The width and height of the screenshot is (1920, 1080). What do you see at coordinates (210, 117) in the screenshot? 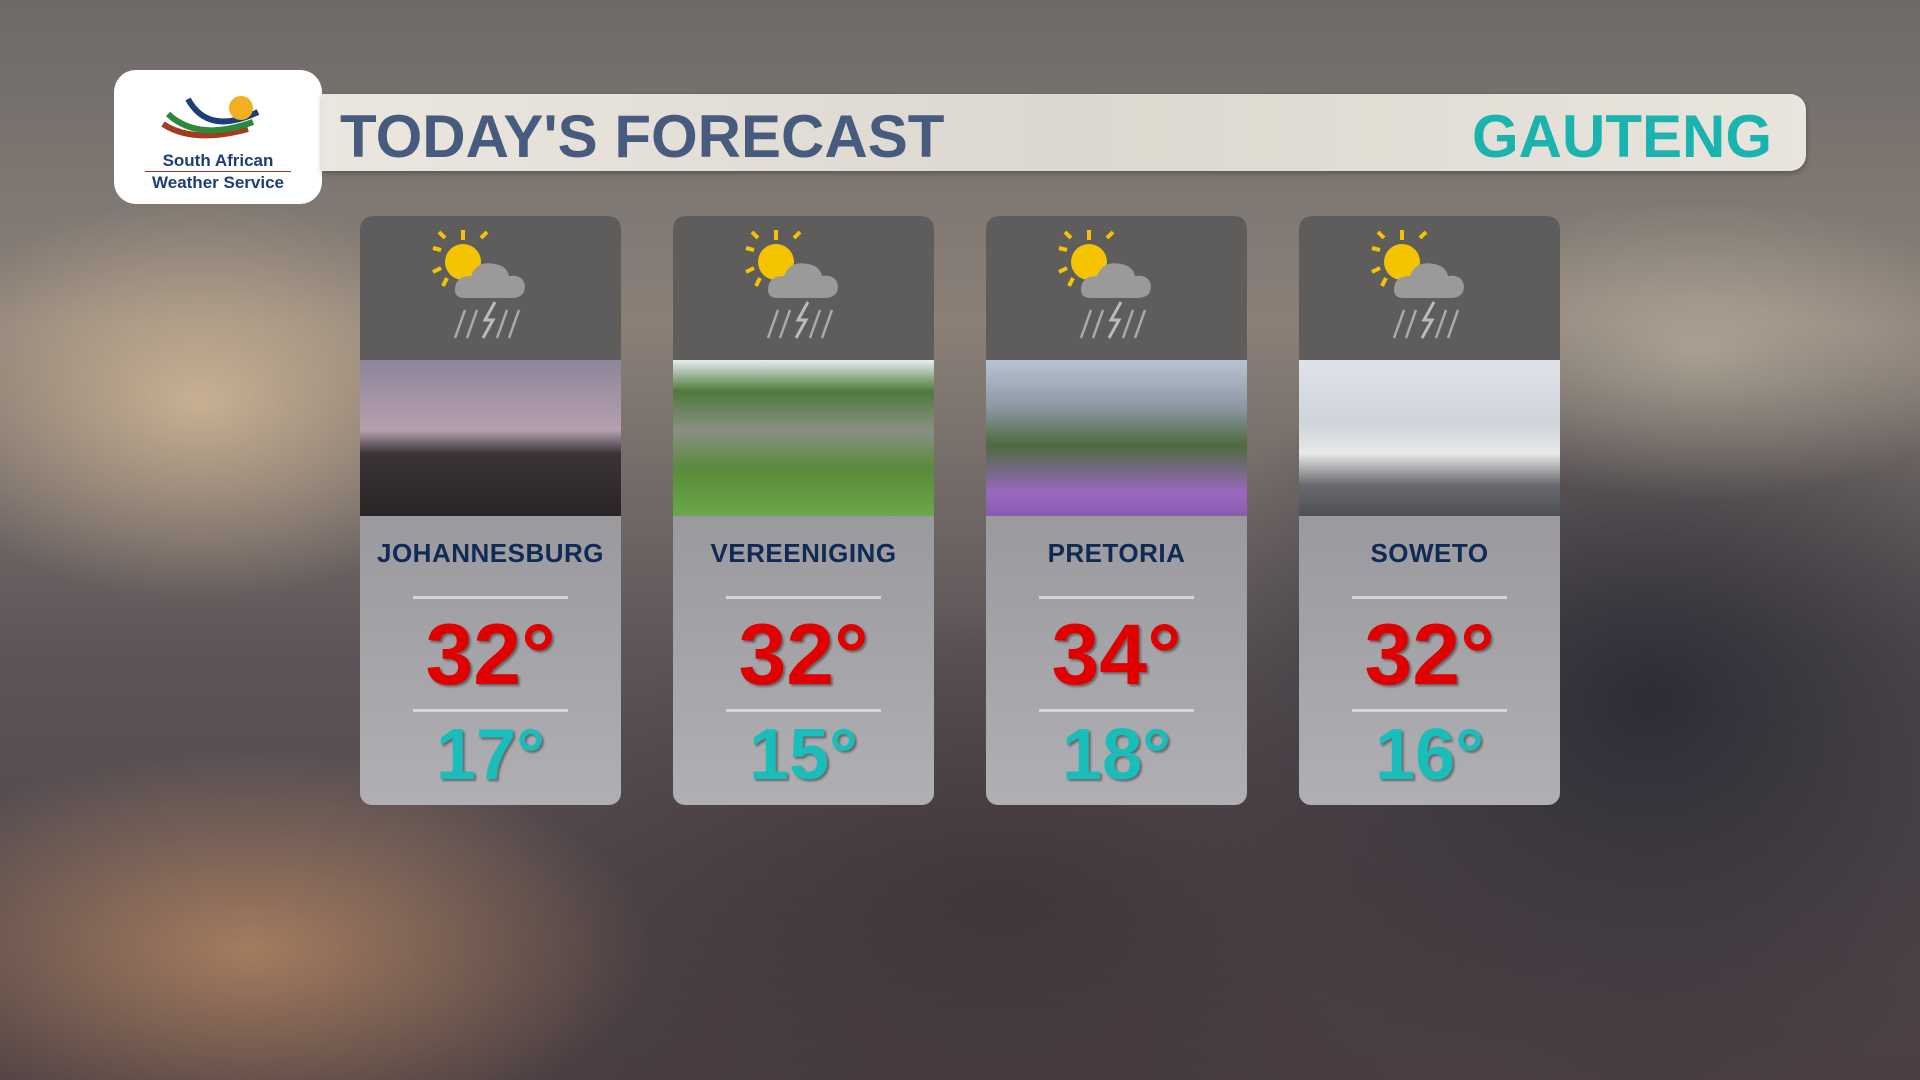
I see `saws-emblem-icon` at bounding box center [210, 117].